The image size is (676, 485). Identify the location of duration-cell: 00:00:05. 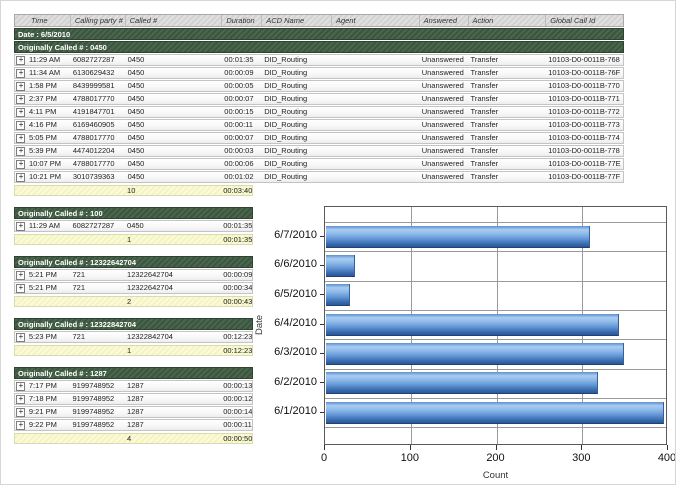
(239, 85).